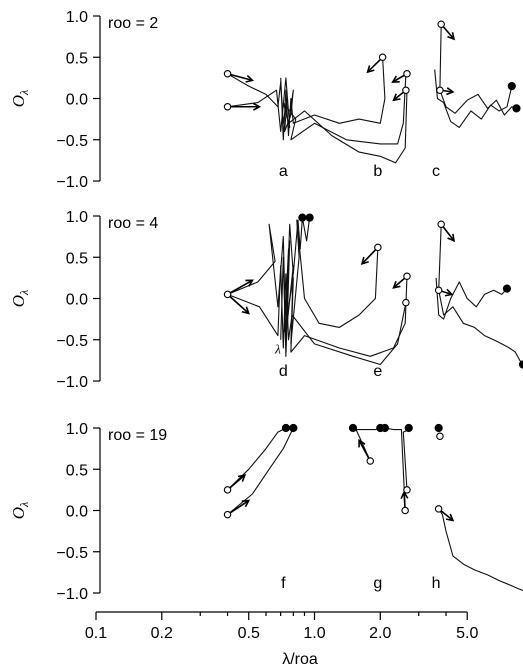 The width and height of the screenshot is (523, 671). What do you see at coordinates (20, 510) in the screenshot?
I see `y-axis-label-2: Oλ` at bounding box center [20, 510].